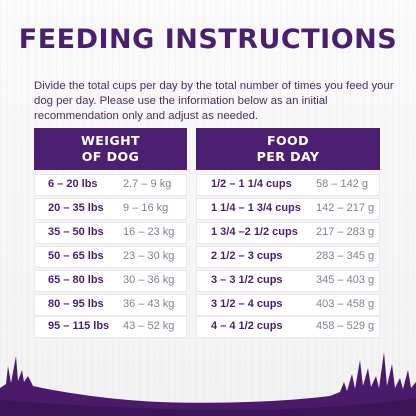  Describe the element at coordinates (208, 39) in the screenshot. I see `page-title: FEEDING INSTRUCTIONS` at that location.